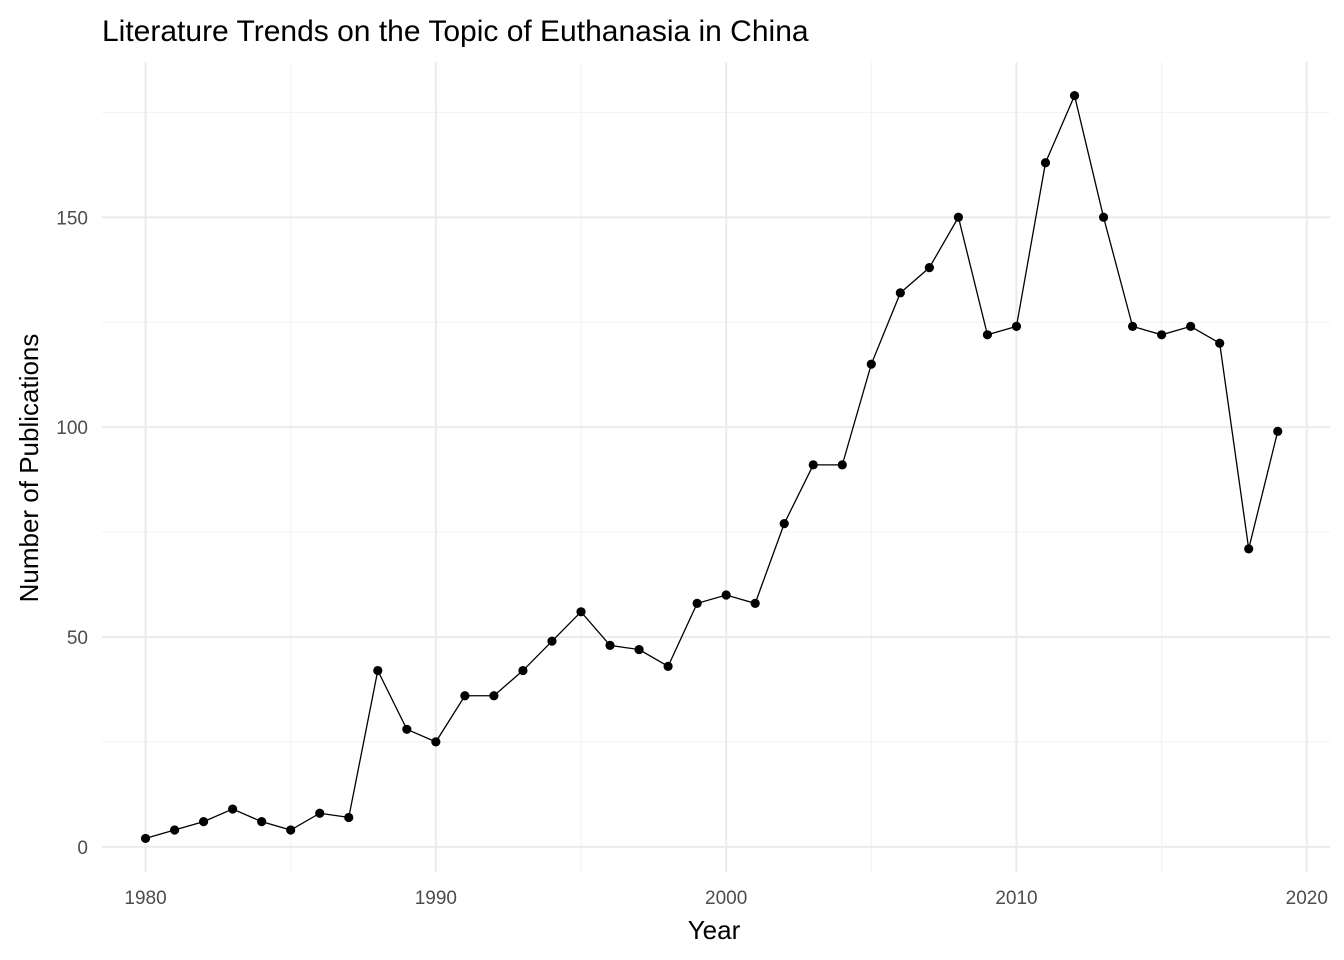 Image resolution: width=1344 pixels, height=960 pixels. I want to click on x-tick-label: 1990, so click(436, 898).